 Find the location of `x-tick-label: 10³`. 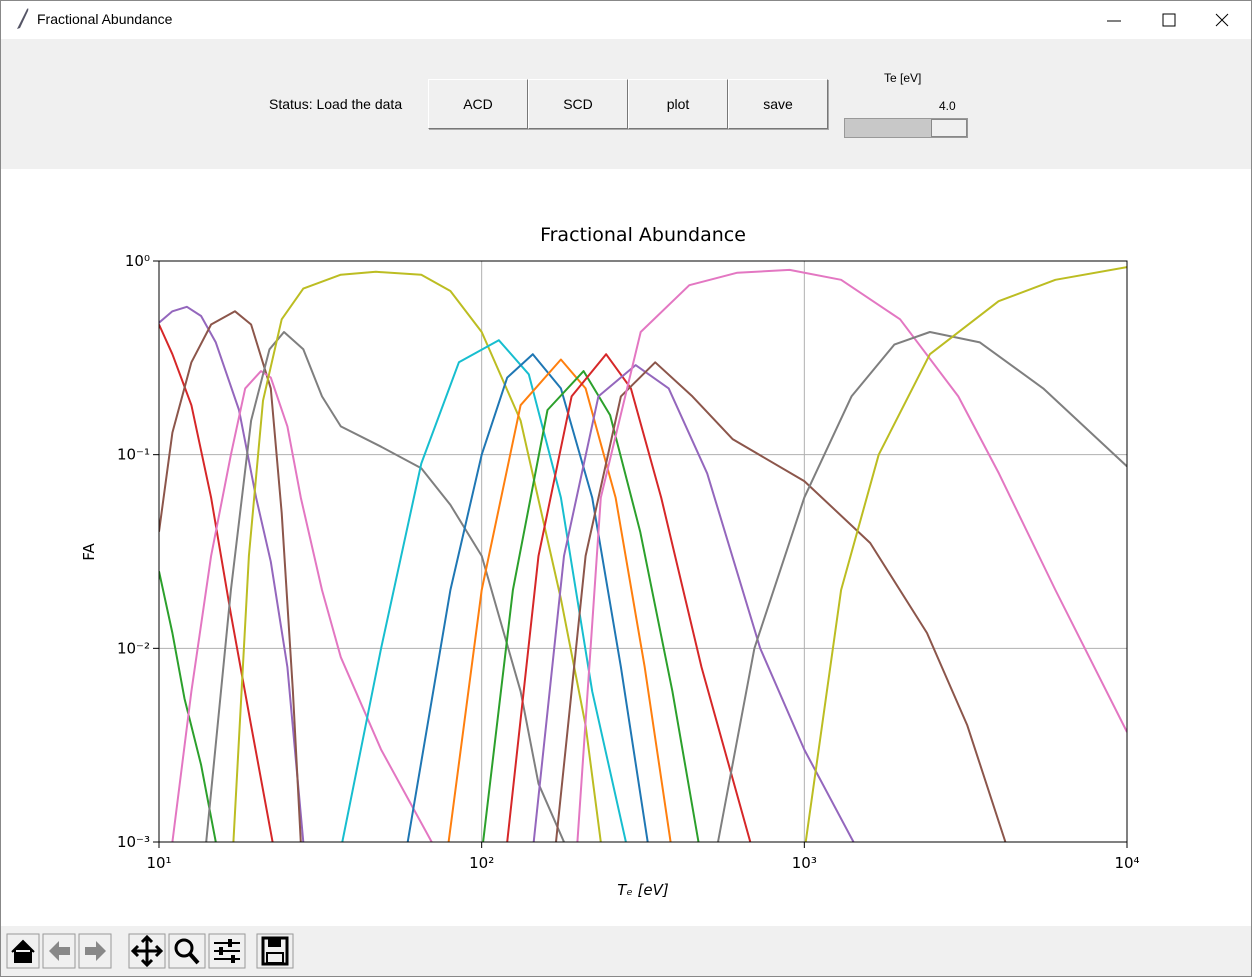

x-tick-label: 10³ is located at coordinates (804, 863).